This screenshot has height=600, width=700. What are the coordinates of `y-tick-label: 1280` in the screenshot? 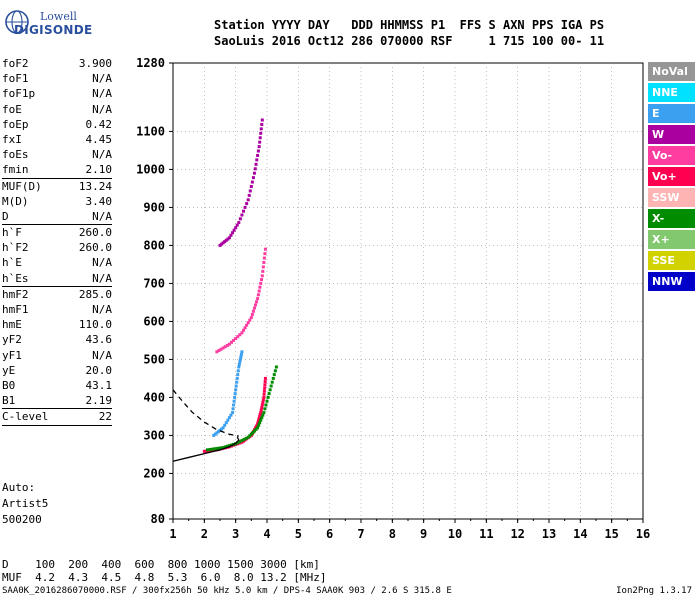 It's located at (150, 63).